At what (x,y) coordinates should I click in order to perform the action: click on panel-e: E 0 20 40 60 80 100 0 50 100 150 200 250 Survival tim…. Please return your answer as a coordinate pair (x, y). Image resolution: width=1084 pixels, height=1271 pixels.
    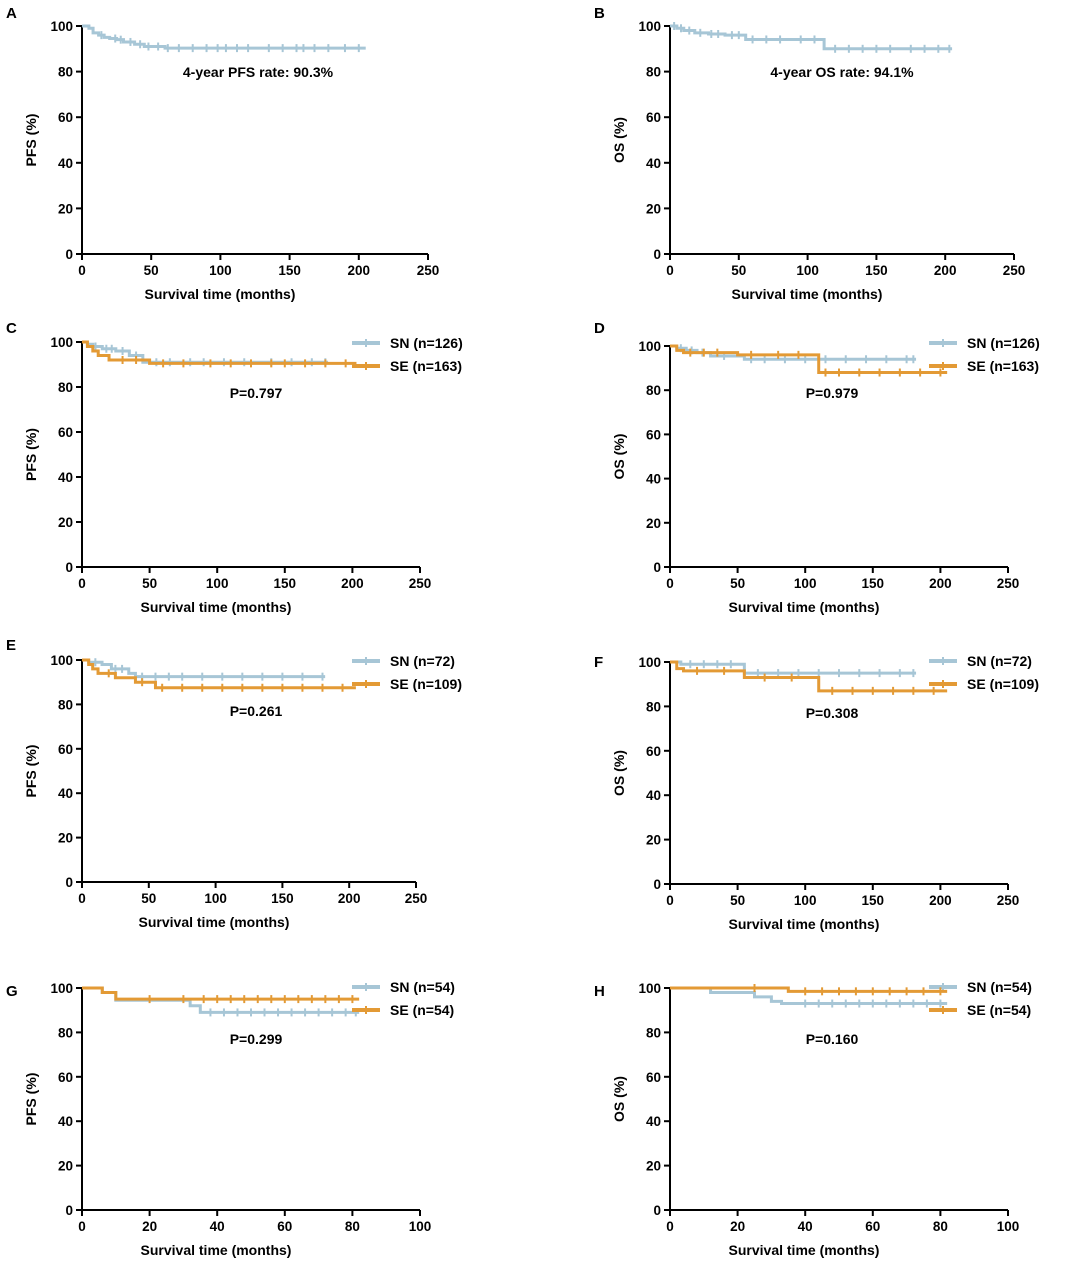
    Looking at the image, I should click on (234, 783).